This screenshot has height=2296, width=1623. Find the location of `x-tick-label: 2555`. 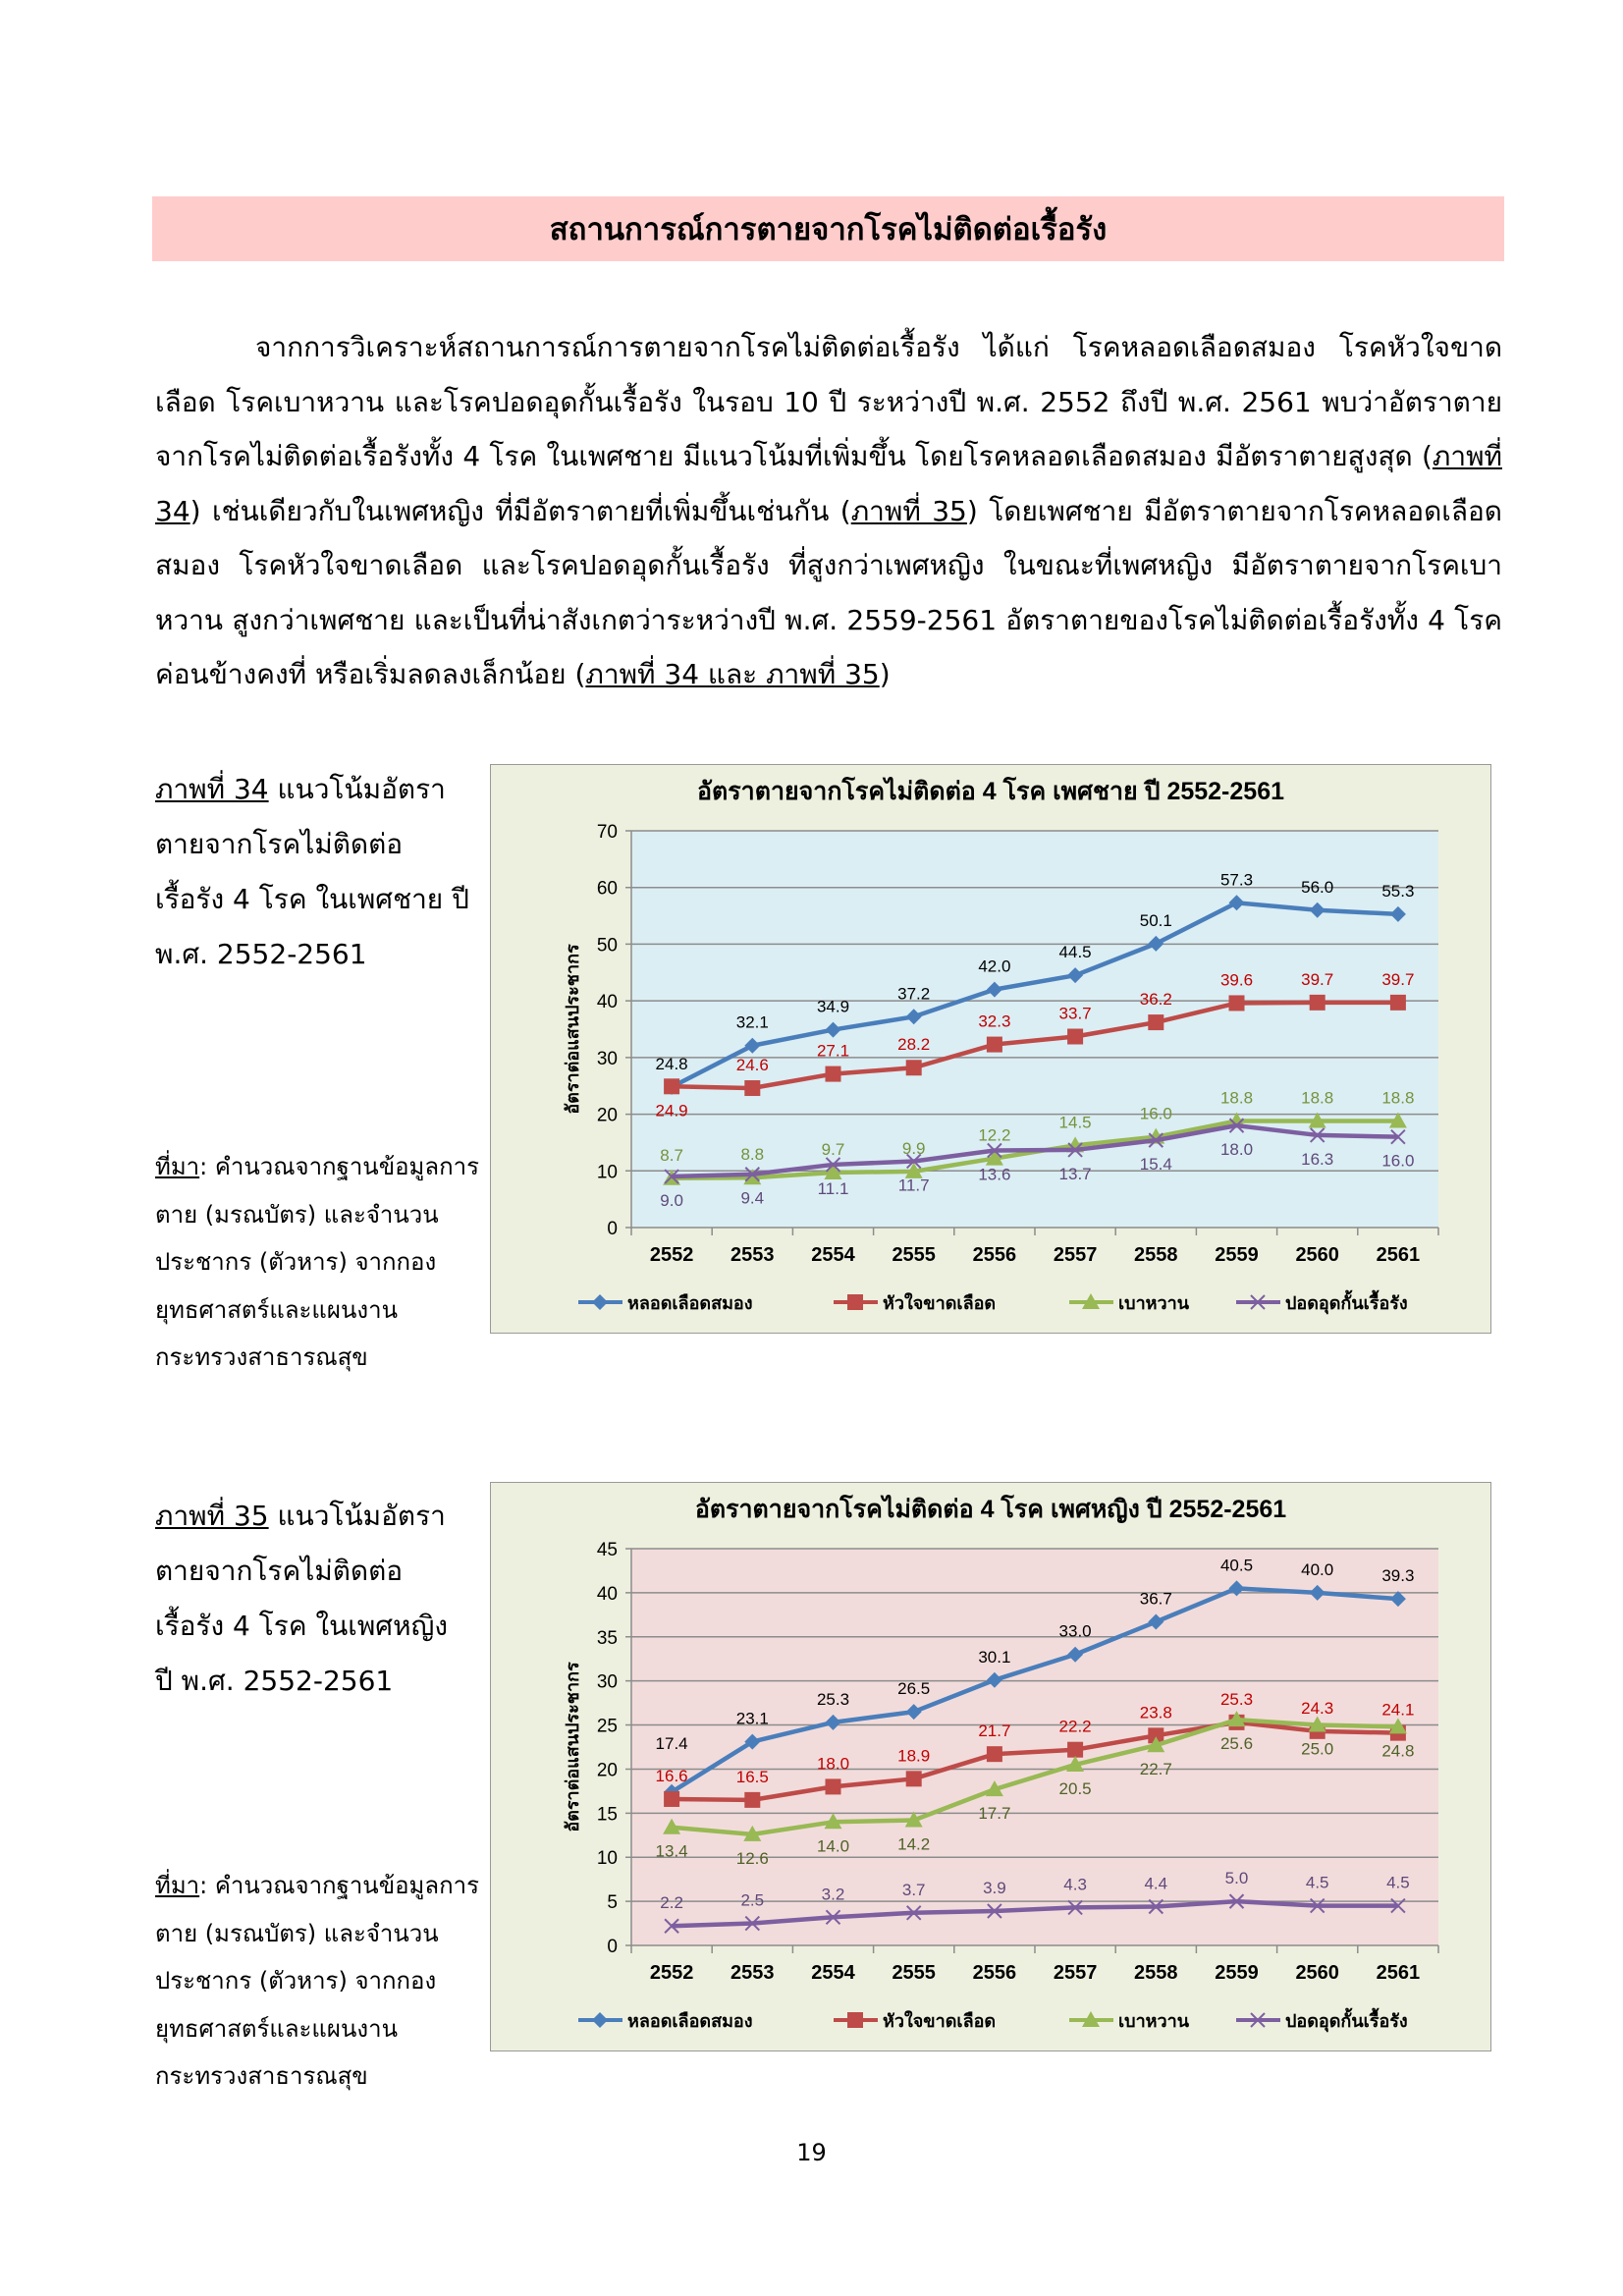

x-tick-label: 2555 is located at coordinates (914, 1973).